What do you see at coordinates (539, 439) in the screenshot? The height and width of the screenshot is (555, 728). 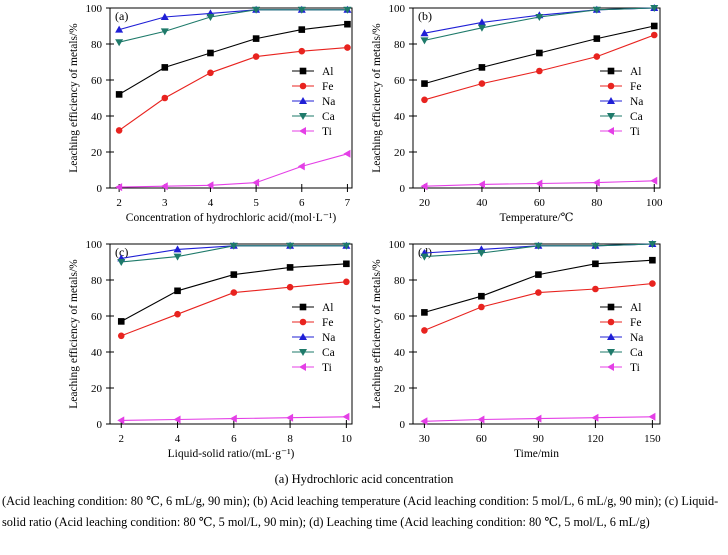 I see `x-tick-label: 90` at bounding box center [539, 439].